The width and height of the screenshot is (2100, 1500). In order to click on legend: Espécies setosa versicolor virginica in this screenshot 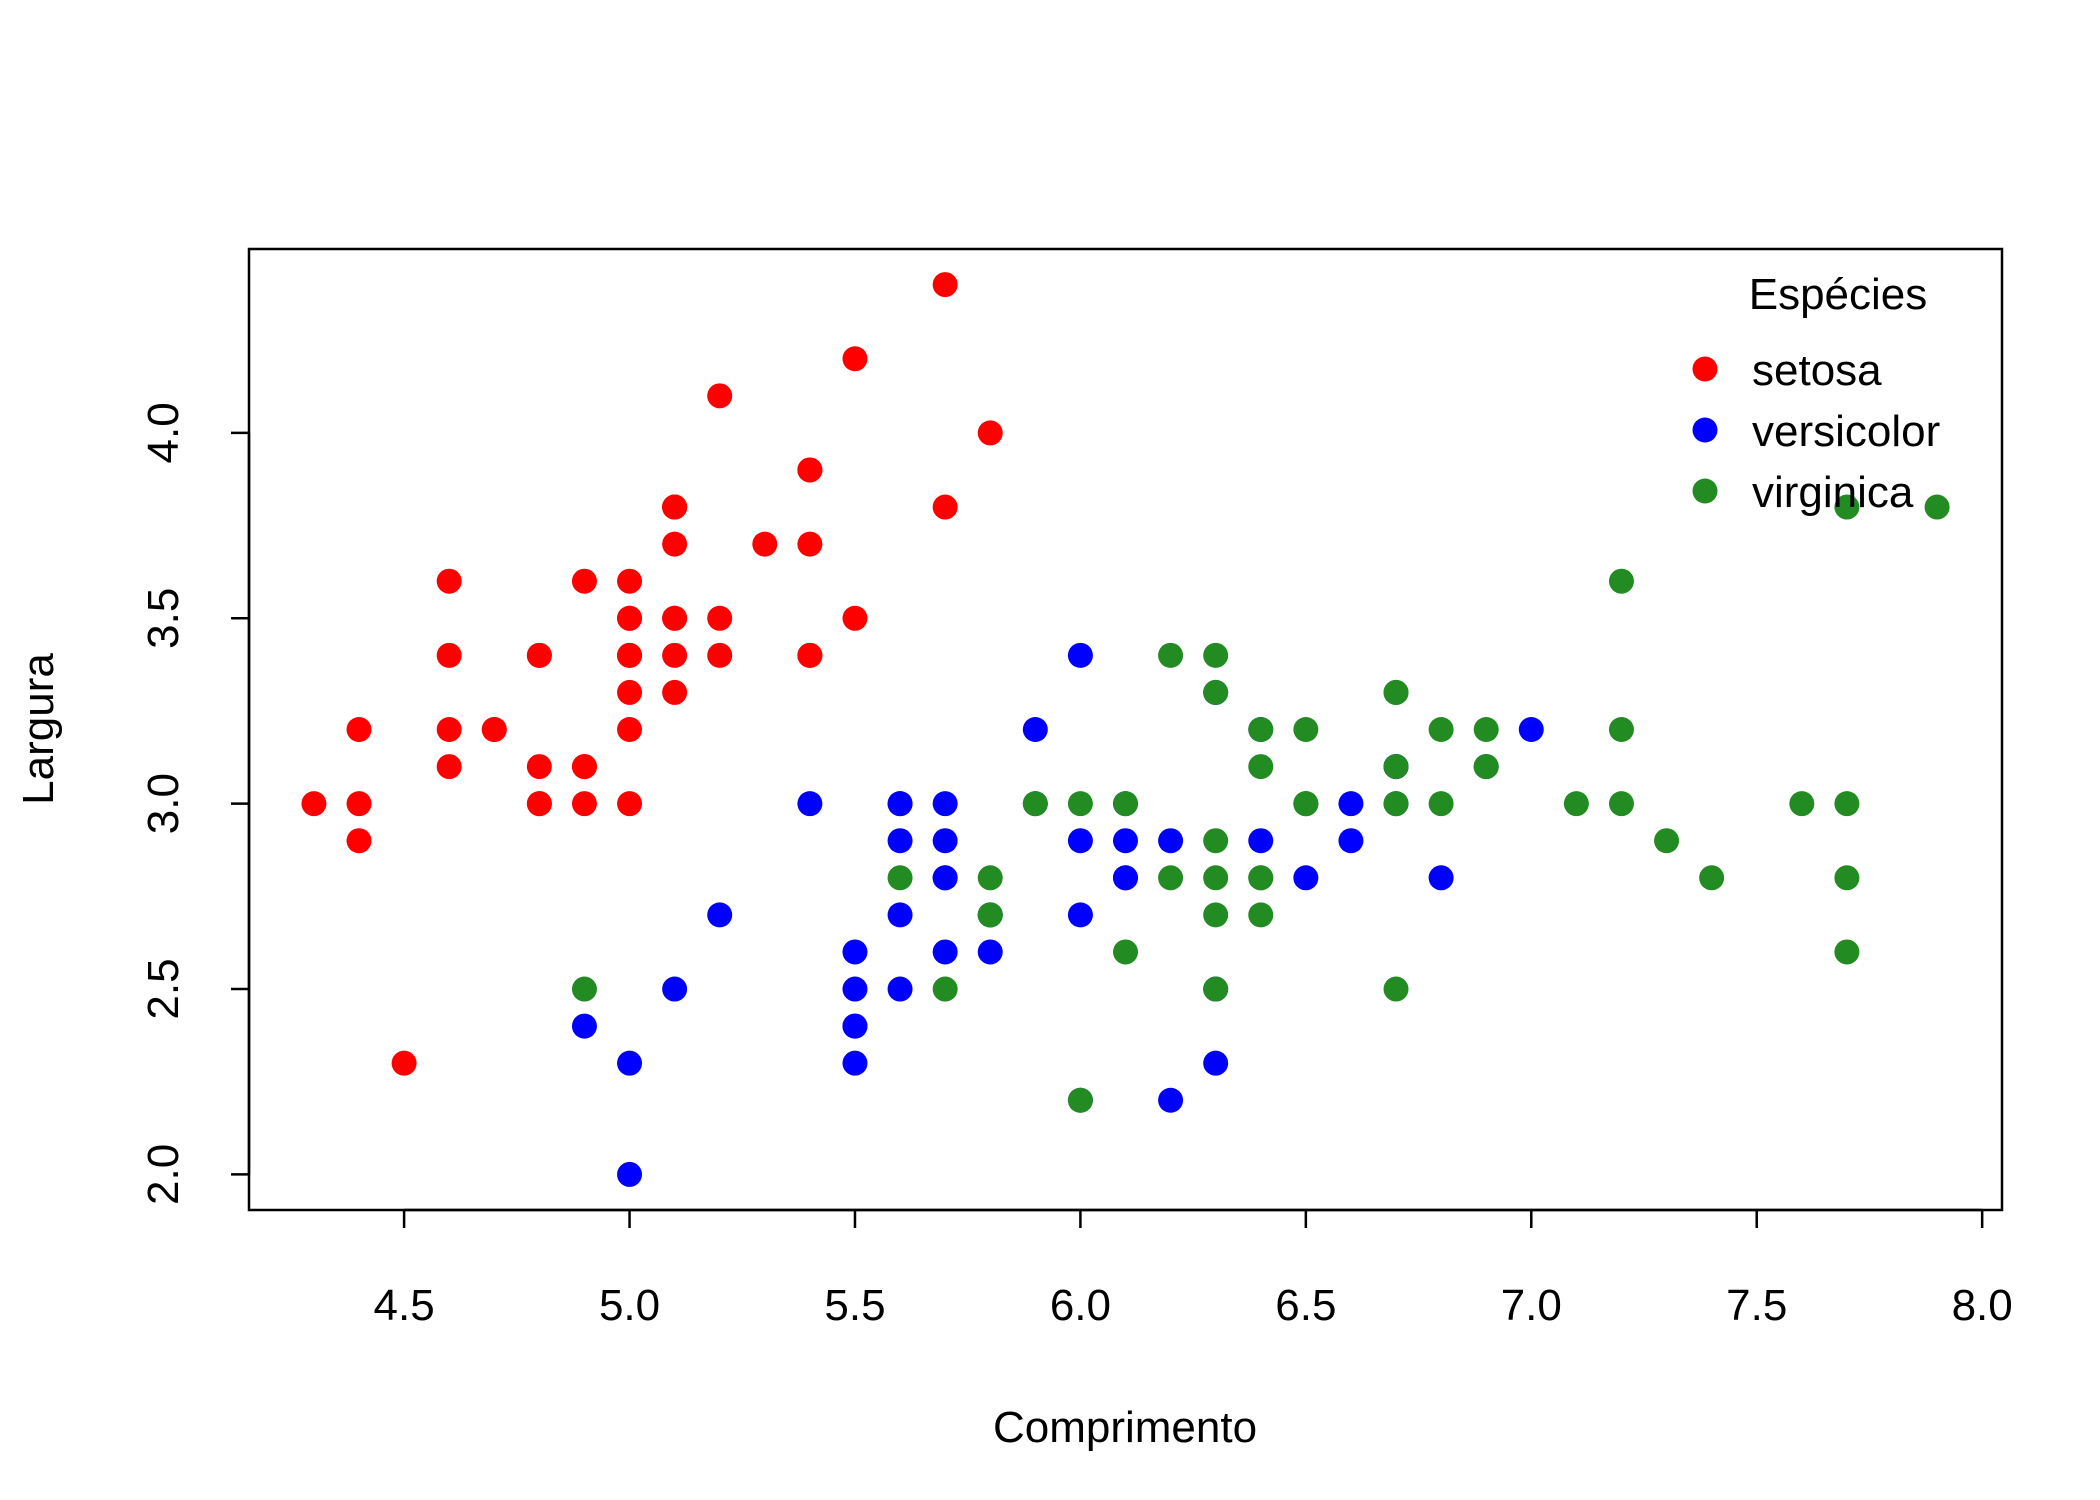, I will do `click(1816, 393)`.